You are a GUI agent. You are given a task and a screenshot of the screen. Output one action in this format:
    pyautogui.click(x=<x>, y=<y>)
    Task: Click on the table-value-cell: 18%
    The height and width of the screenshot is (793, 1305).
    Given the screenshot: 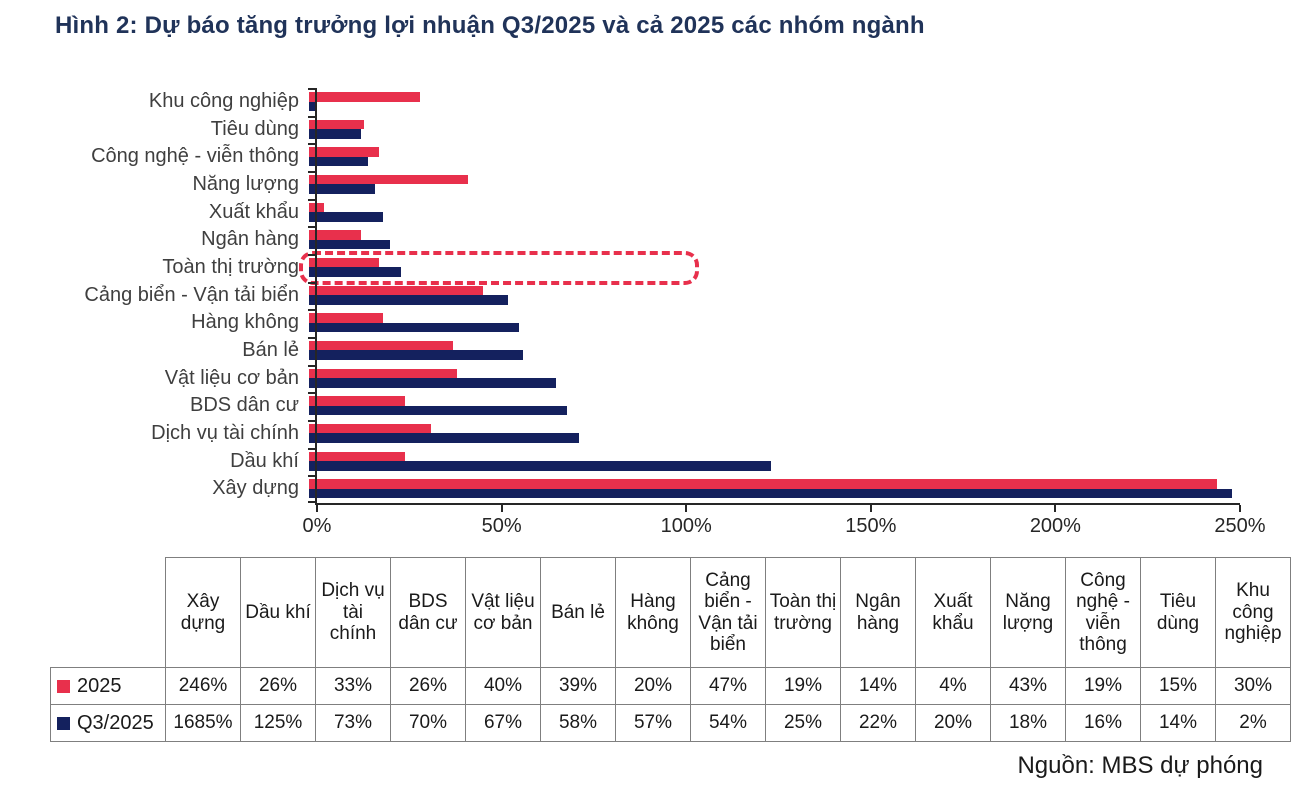 What is the action you would take?
    pyautogui.click(x=1028, y=723)
    